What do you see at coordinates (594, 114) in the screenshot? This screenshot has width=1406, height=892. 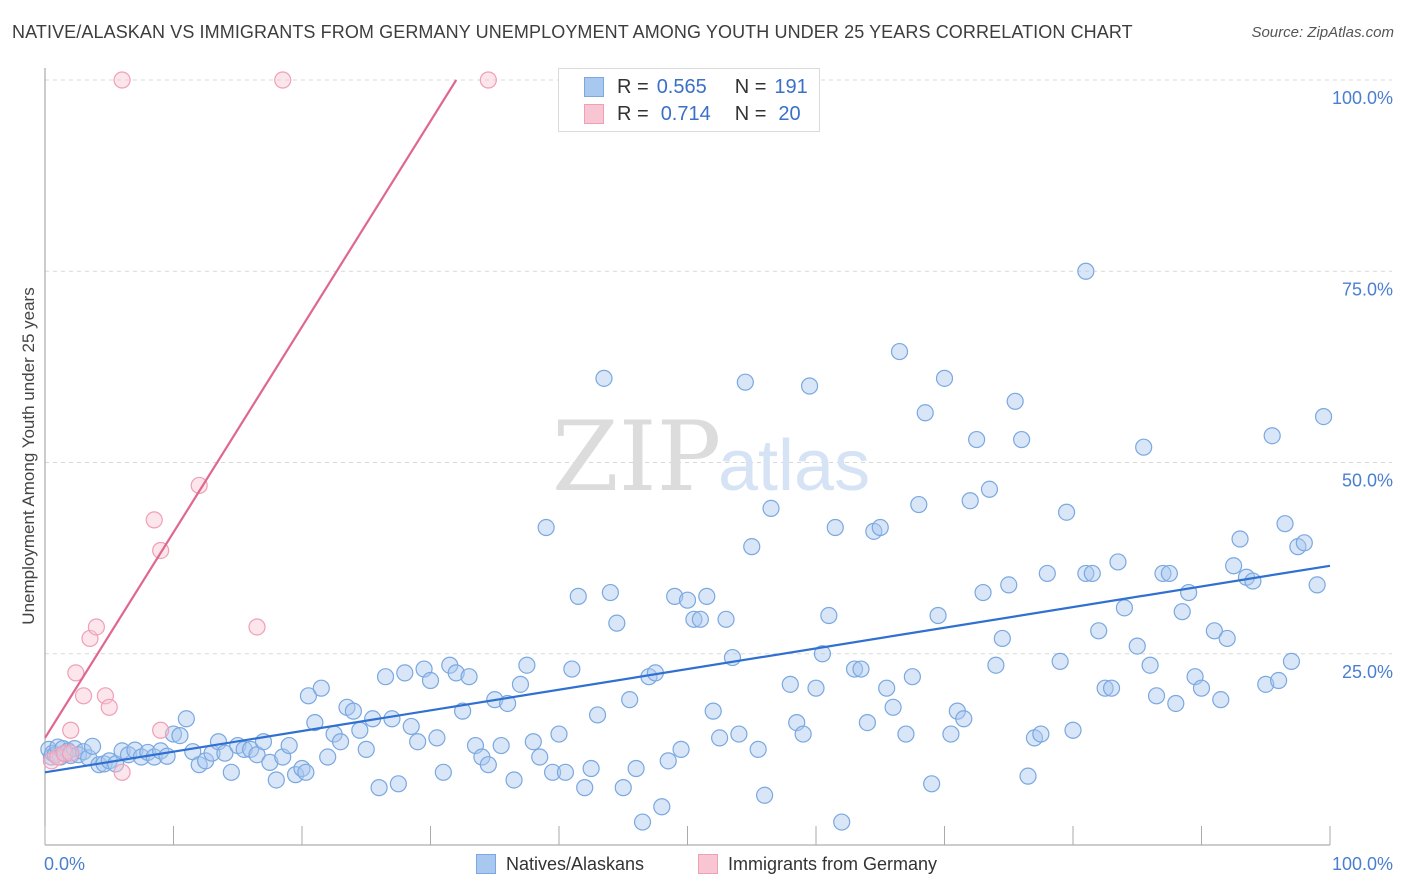 I see `legend-swatch-pink` at bounding box center [594, 114].